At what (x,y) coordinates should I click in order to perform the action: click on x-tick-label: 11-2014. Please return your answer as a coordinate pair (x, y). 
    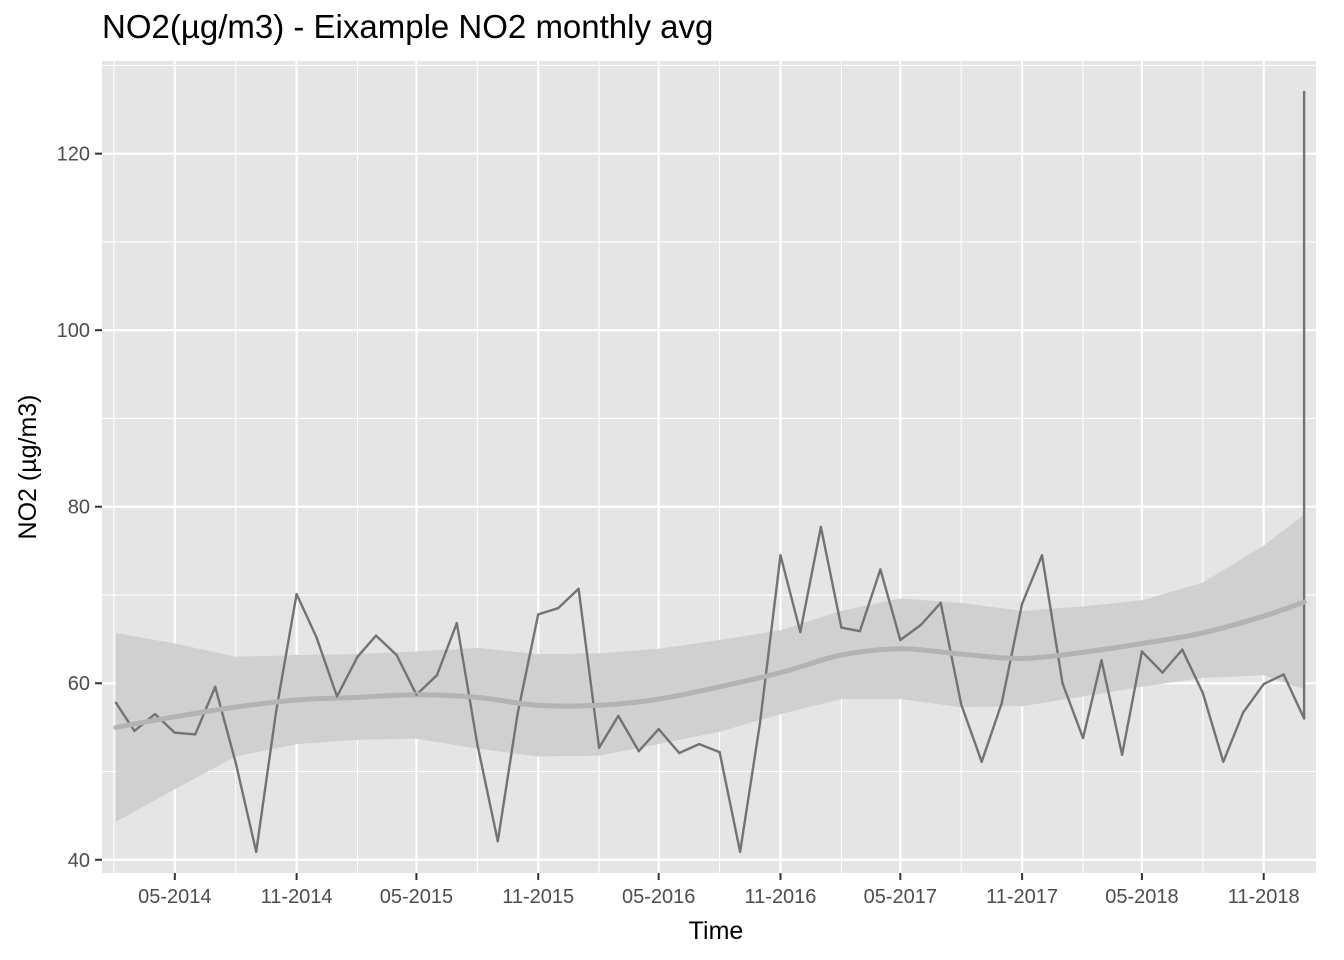
    Looking at the image, I should click on (297, 897).